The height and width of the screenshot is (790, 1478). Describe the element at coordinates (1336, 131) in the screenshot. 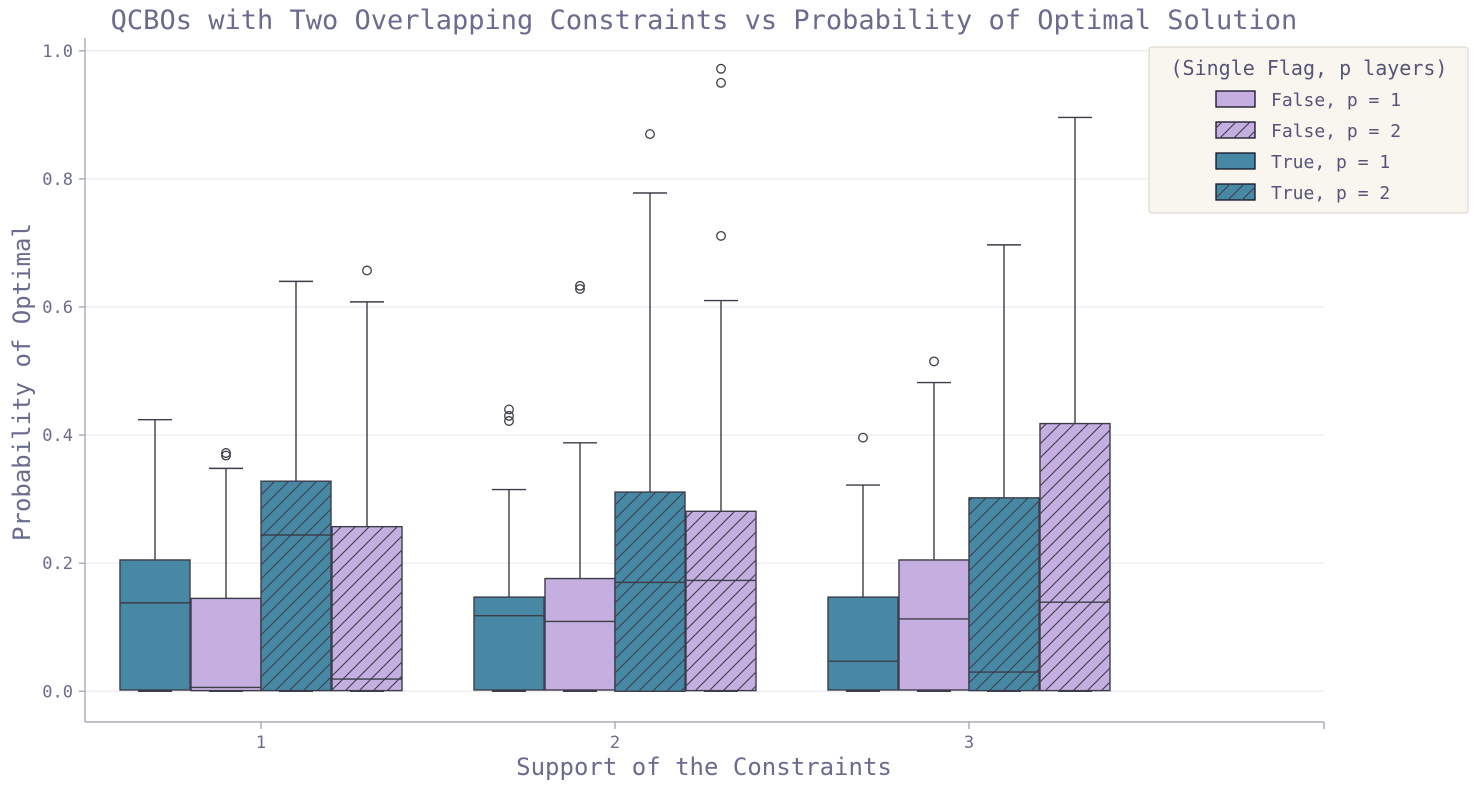

I see `legend-label: False, p = 2` at that location.